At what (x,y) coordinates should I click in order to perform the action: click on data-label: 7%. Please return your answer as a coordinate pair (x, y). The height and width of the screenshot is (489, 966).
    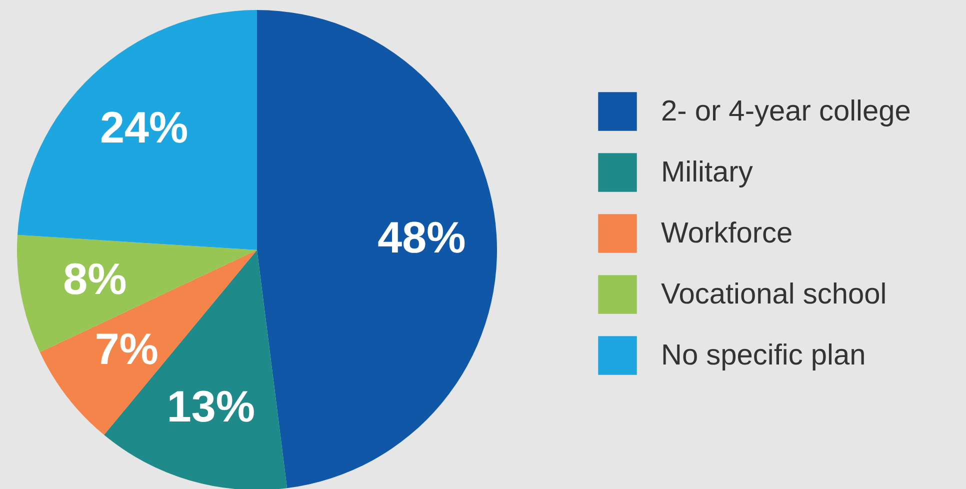
    Looking at the image, I should click on (126, 349).